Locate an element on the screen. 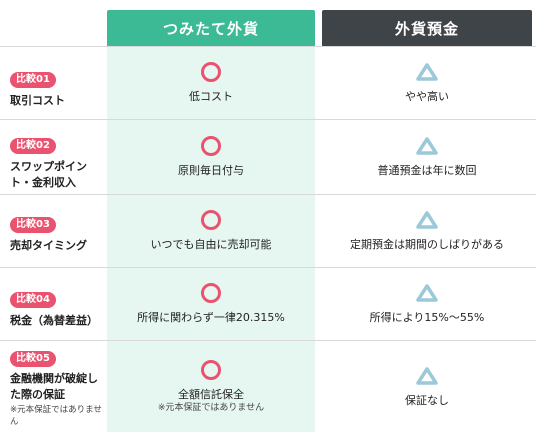 The width and height of the screenshot is (536, 432). row-label: 比較04 税金（為替差益） is located at coordinates (57, 308).